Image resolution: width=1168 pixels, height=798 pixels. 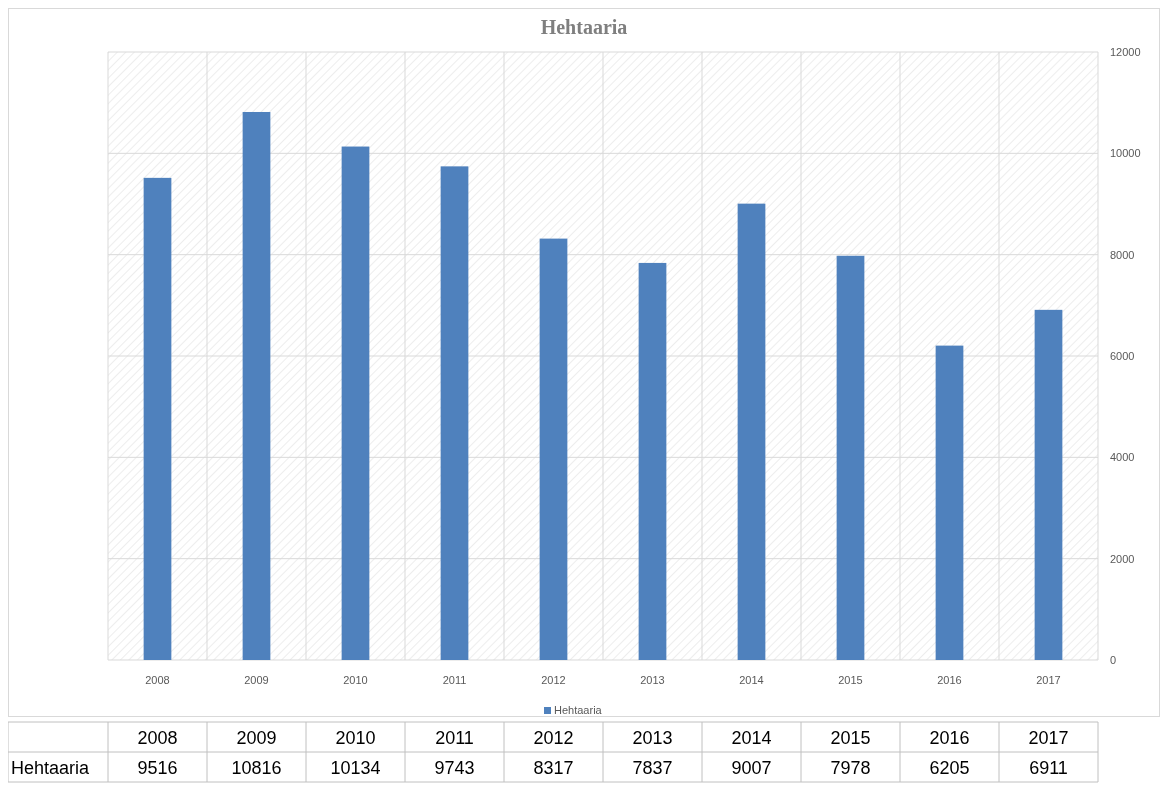 What do you see at coordinates (256, 680) in the screenshot?
I see `x-tick-label: 2009` at bounding box center [256, 680].